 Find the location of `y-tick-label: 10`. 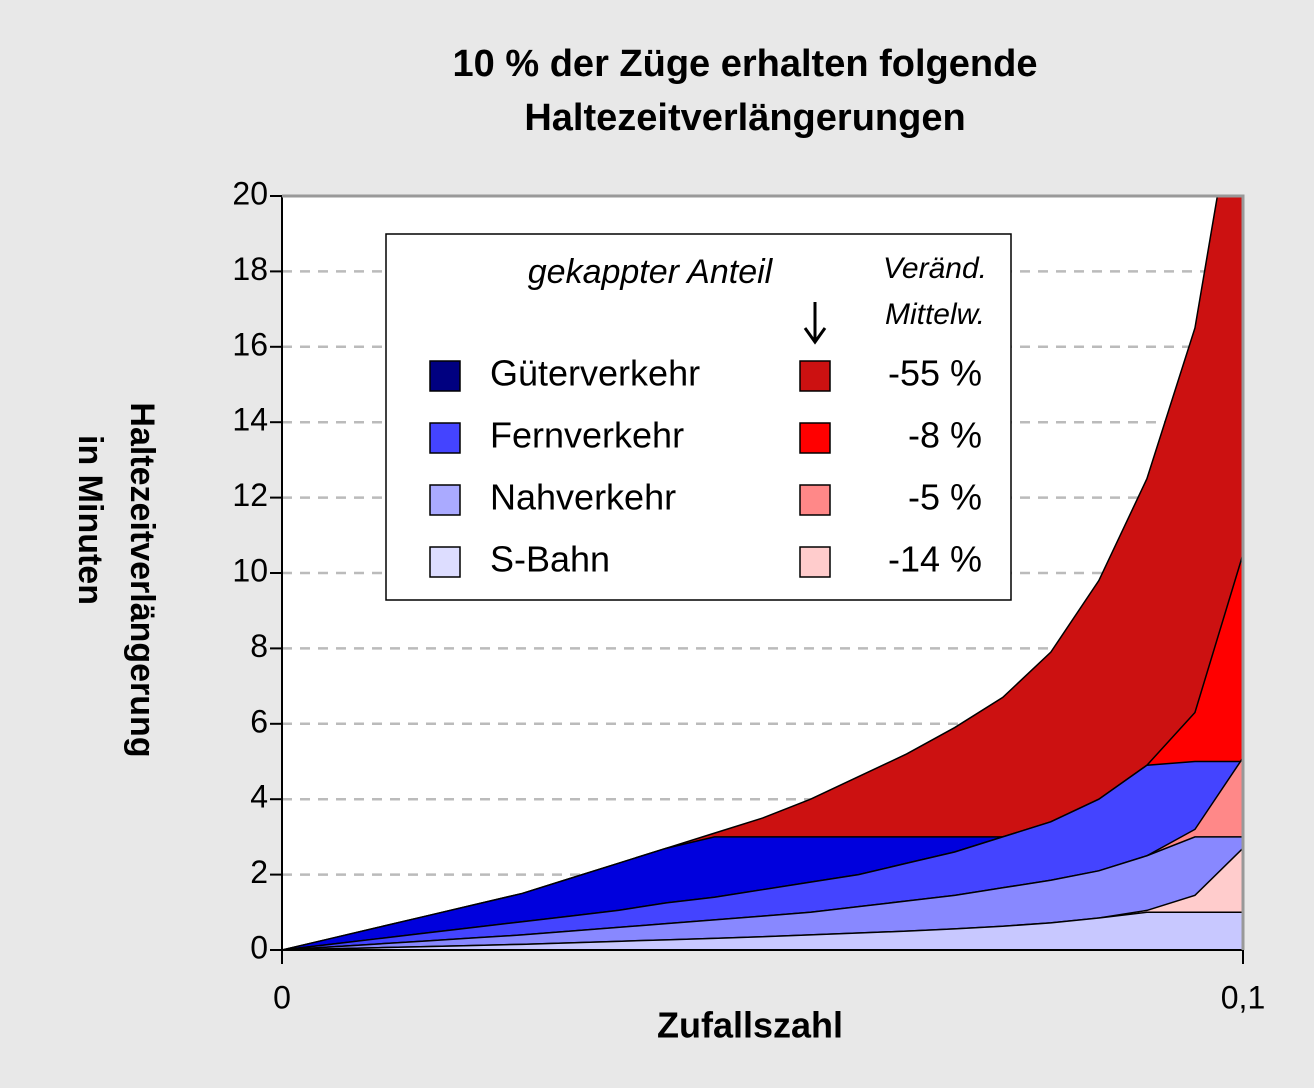

y-tick-label: 10 is located at coordinates (250, 570).